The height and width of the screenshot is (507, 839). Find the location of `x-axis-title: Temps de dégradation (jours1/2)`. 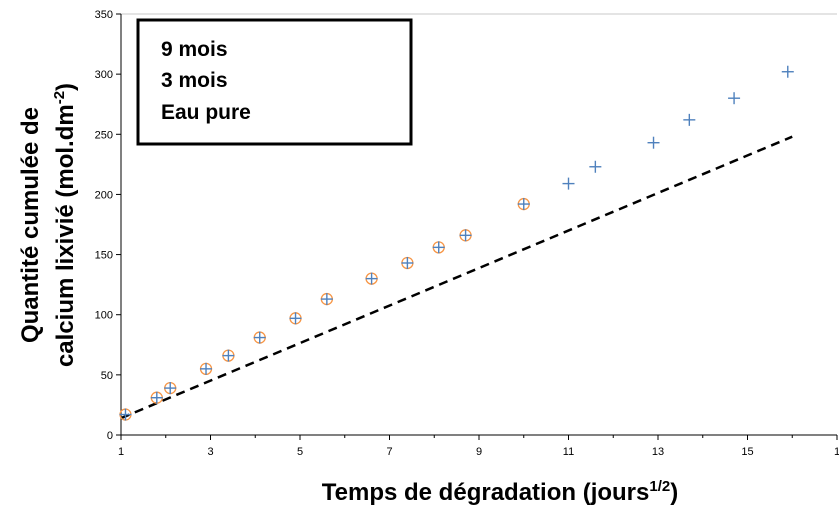

x-axis-title: Temps de dégradation (jours1/2) is located at coordinates (500, 492).